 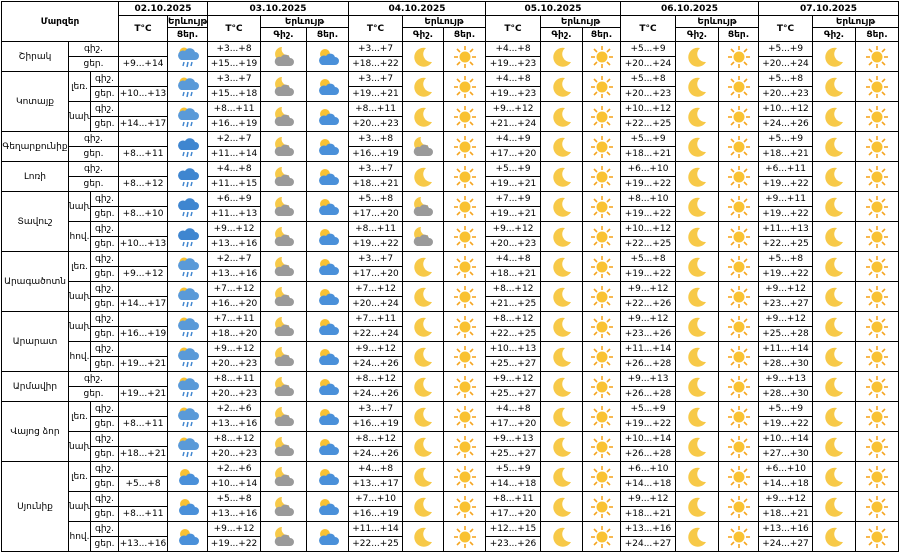 What do you see at coordinates (234, 79) in the screenshot?
I see `temp-cell: +3...+7` at bounding box center [234, 79].